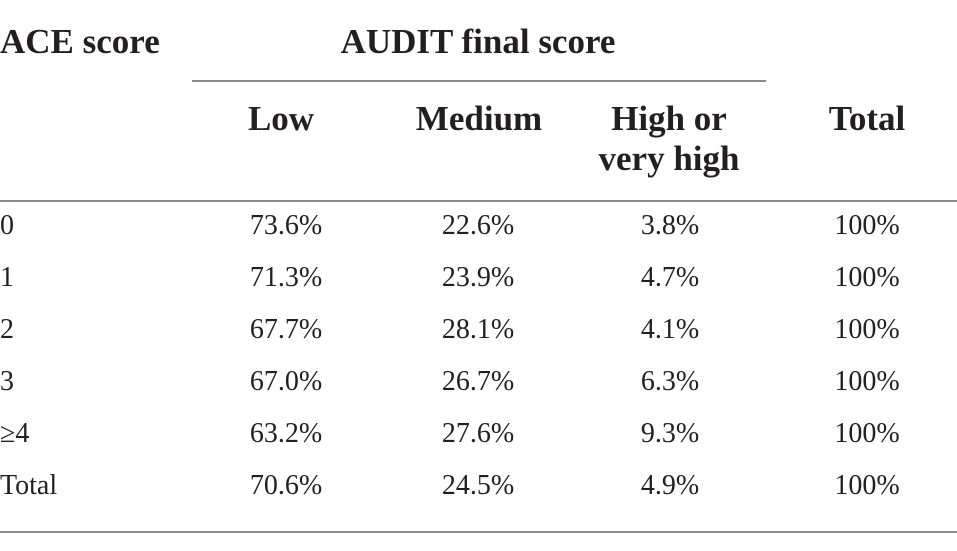 The image size is (957, 551). What do you see at coordinates (670, 225) in the screenshot?
I see `cell-high: 3.8%` at bounding box center [670, 225].